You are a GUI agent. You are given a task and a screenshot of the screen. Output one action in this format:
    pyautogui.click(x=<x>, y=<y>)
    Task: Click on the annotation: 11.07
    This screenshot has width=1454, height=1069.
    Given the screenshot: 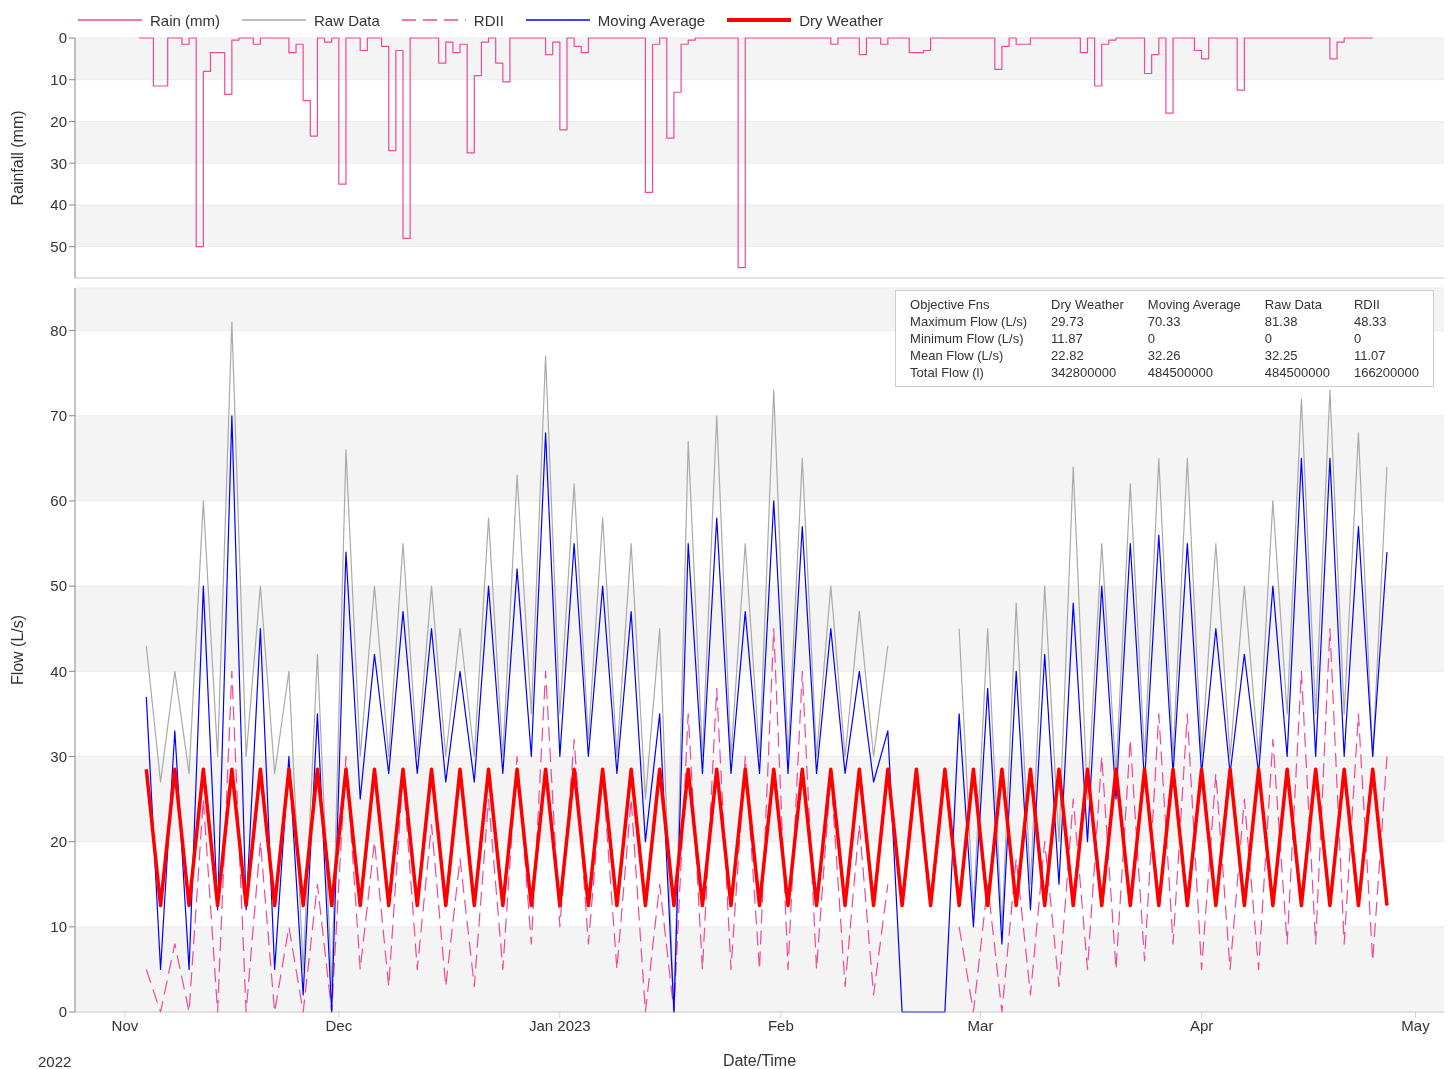 What is the action you would take?
    pyautogui.click(x=1370, y=355)
    